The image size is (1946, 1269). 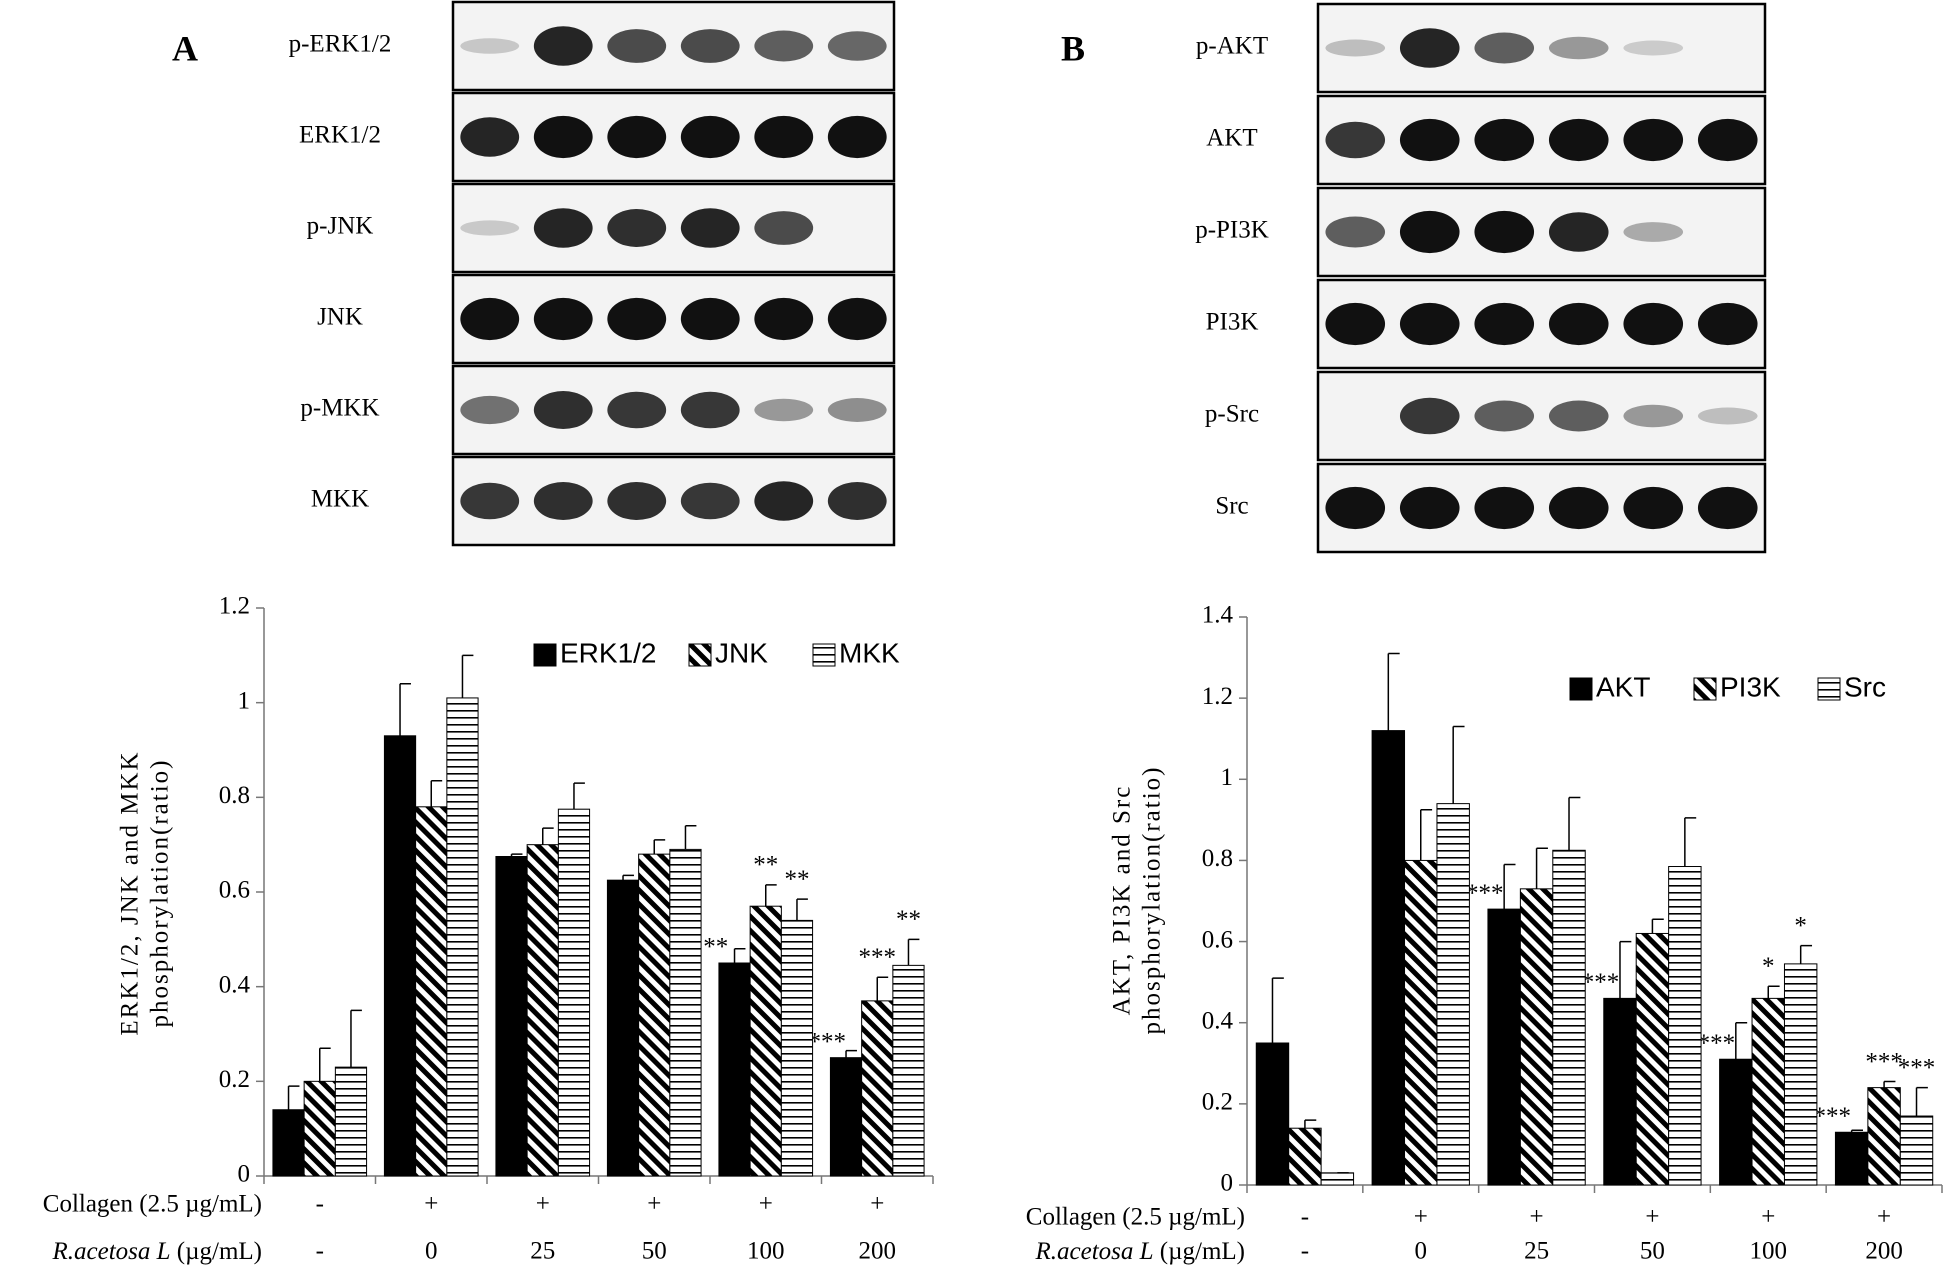 What do you see at coordinates (340, 499) in the screenshot?
I see `blot-label: MKK` at bounding box center [340, 499].